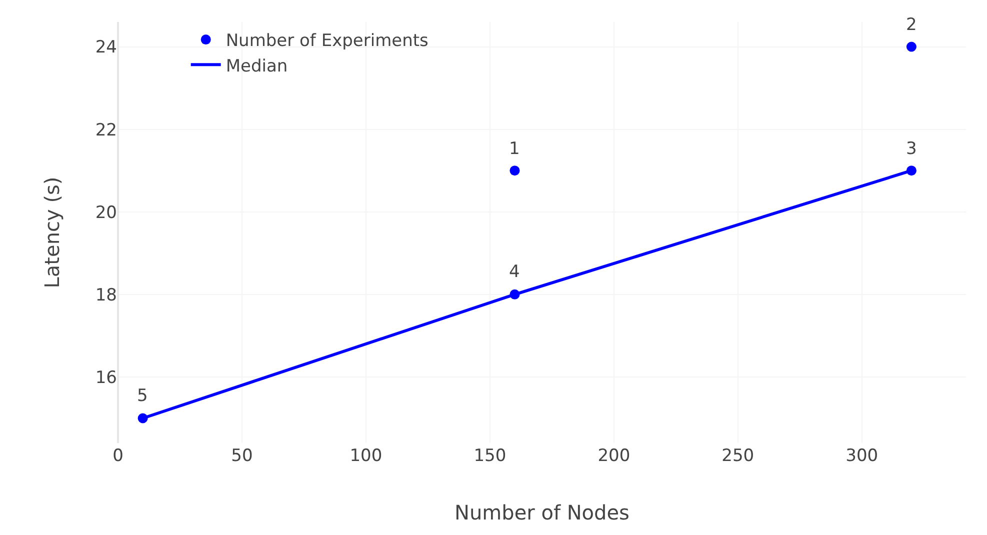  What do you see at coordinates (514, 272) in the screenshot?
I see `annotation: 4` at bounding box center [514, 272].